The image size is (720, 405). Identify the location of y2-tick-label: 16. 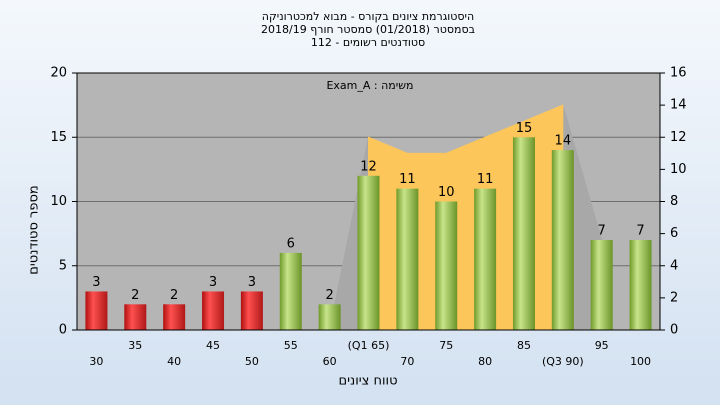
(678, 73).